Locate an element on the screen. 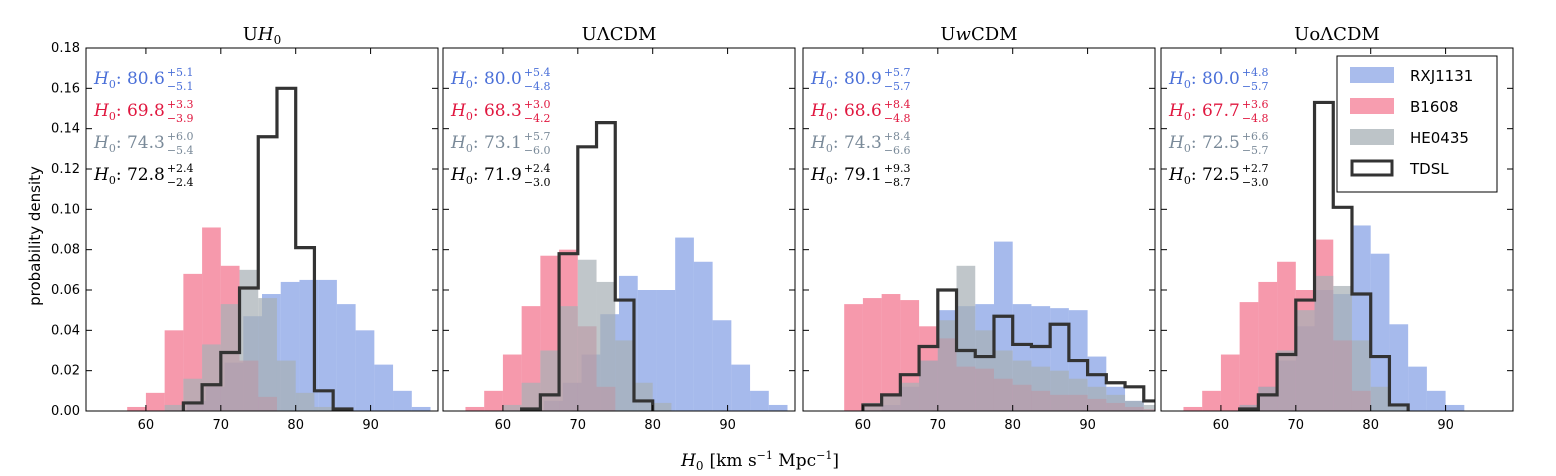  h0-upper-error: +9.3 is located at coordinates (897, 168).